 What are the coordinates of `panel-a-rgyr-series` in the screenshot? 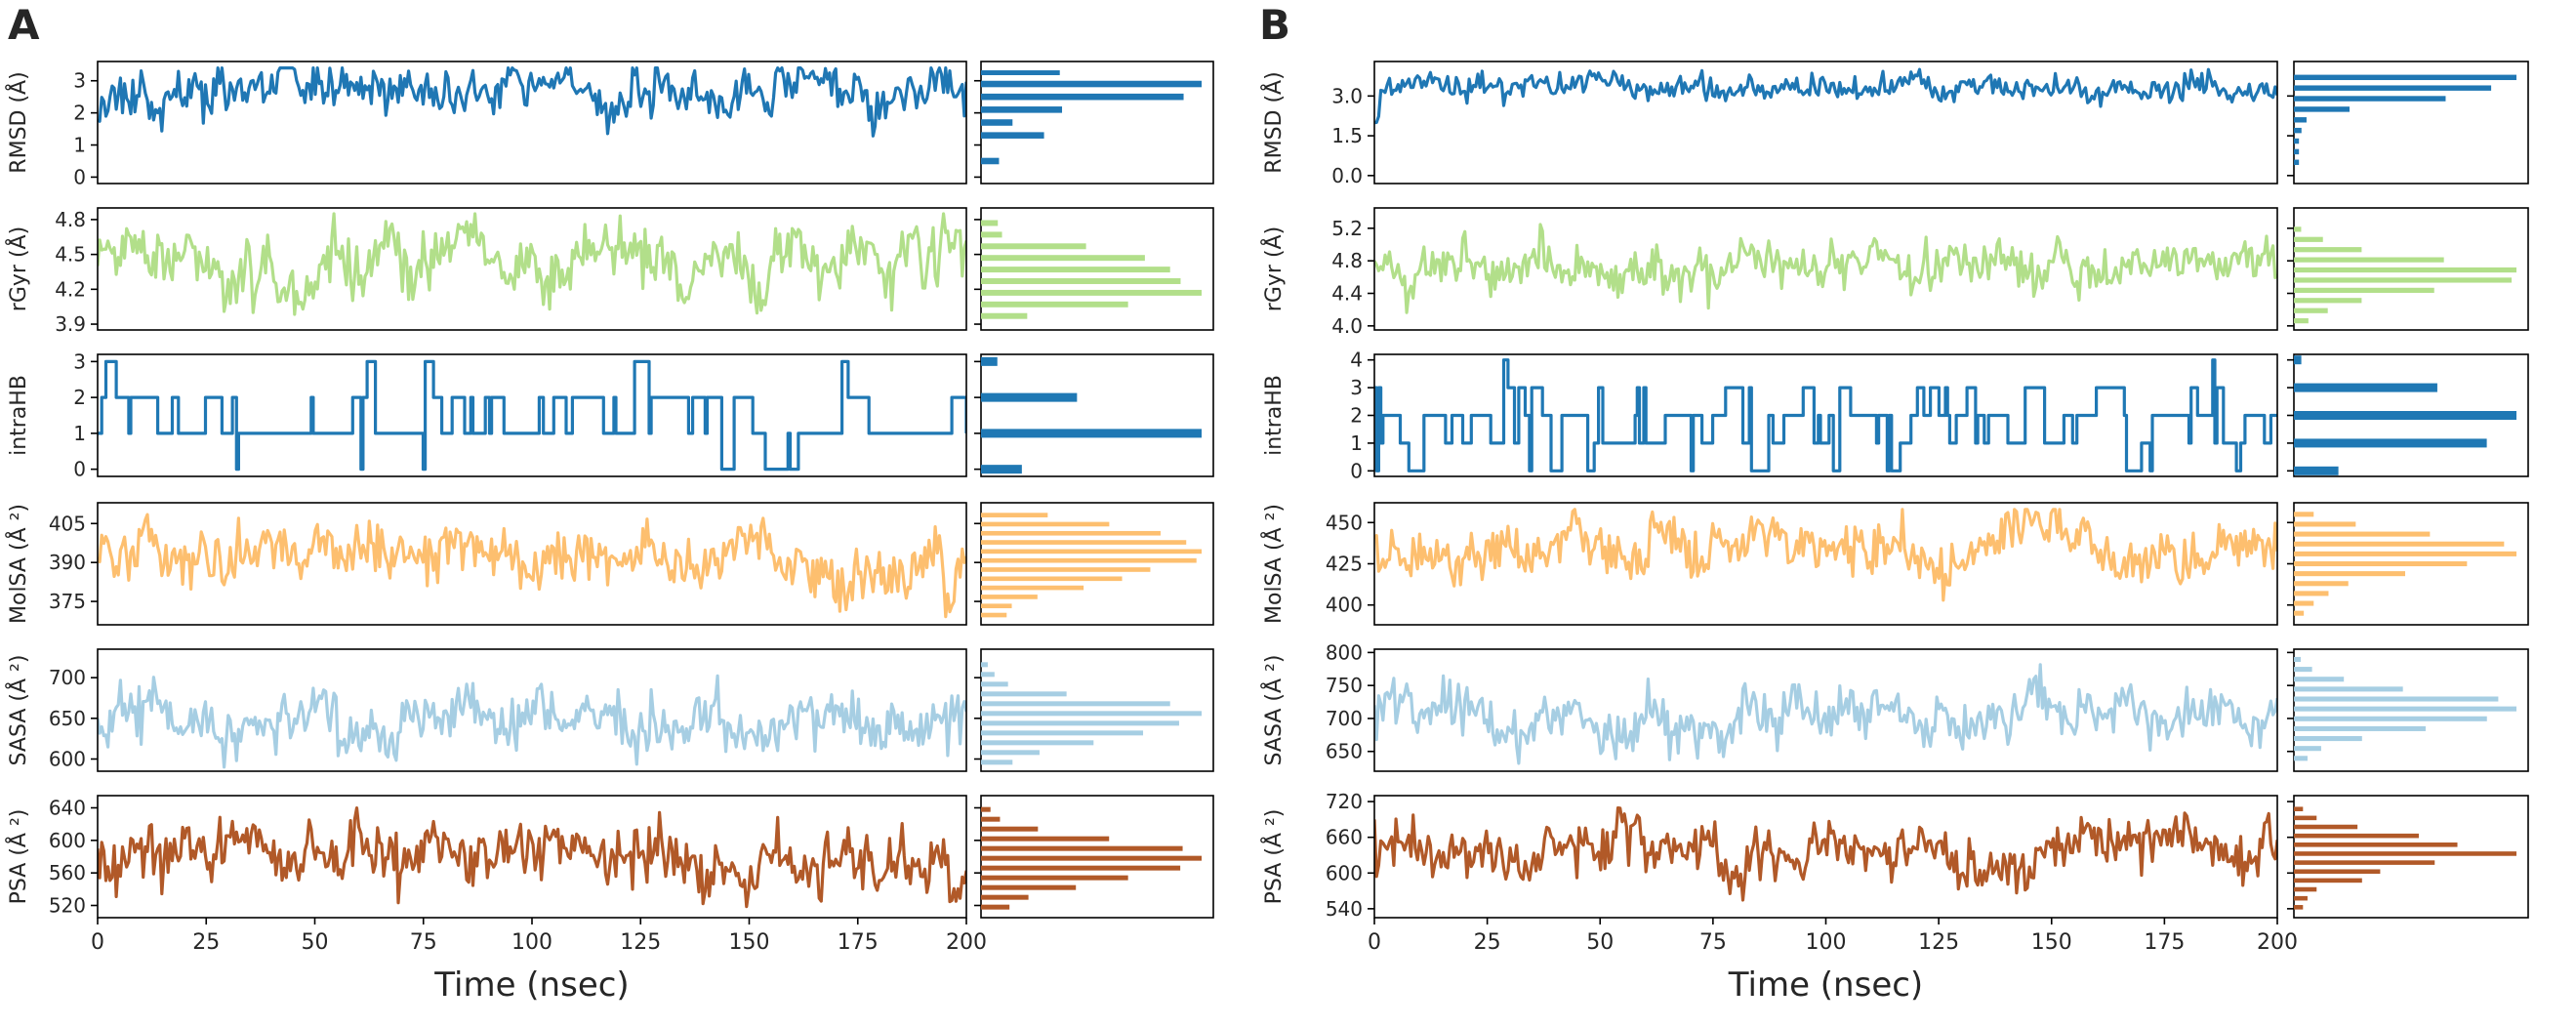 It's located at (532, 264).